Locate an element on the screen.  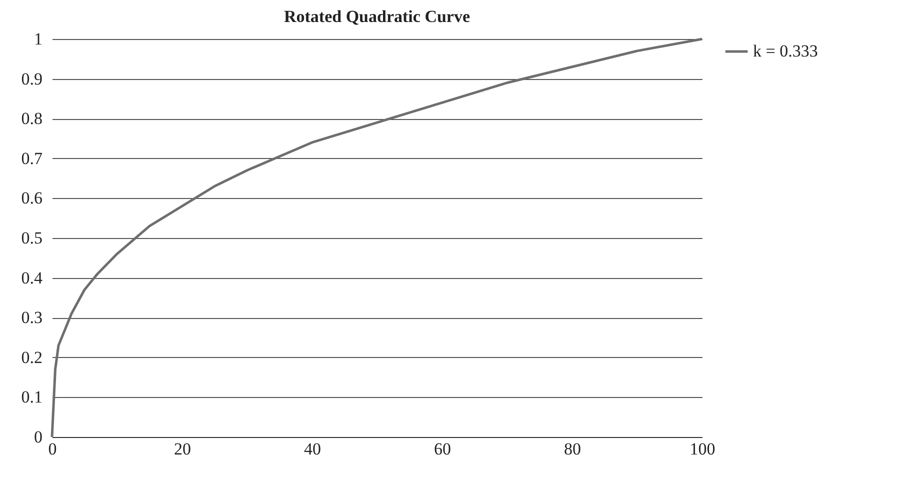
y-tick-label: 0.1 is located at coordinates (31, 397).